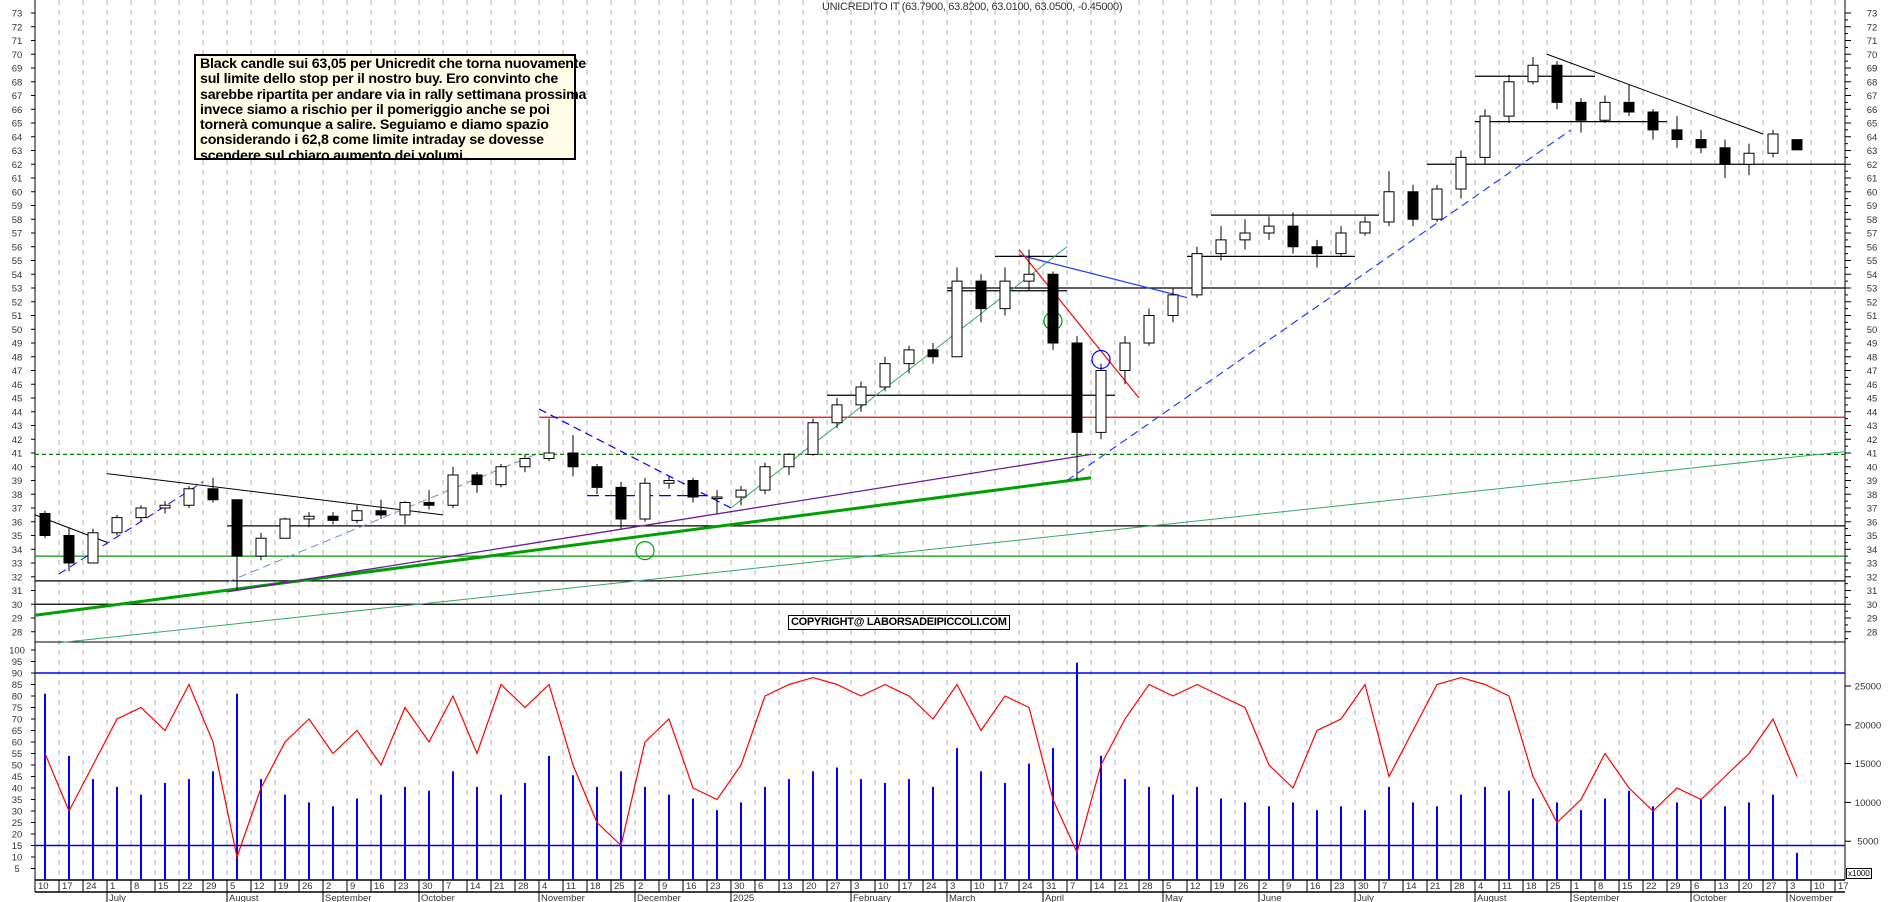 This screenshot has width=1890, height=902. I want to click on date-tick-label: 24, so click(931, 886).